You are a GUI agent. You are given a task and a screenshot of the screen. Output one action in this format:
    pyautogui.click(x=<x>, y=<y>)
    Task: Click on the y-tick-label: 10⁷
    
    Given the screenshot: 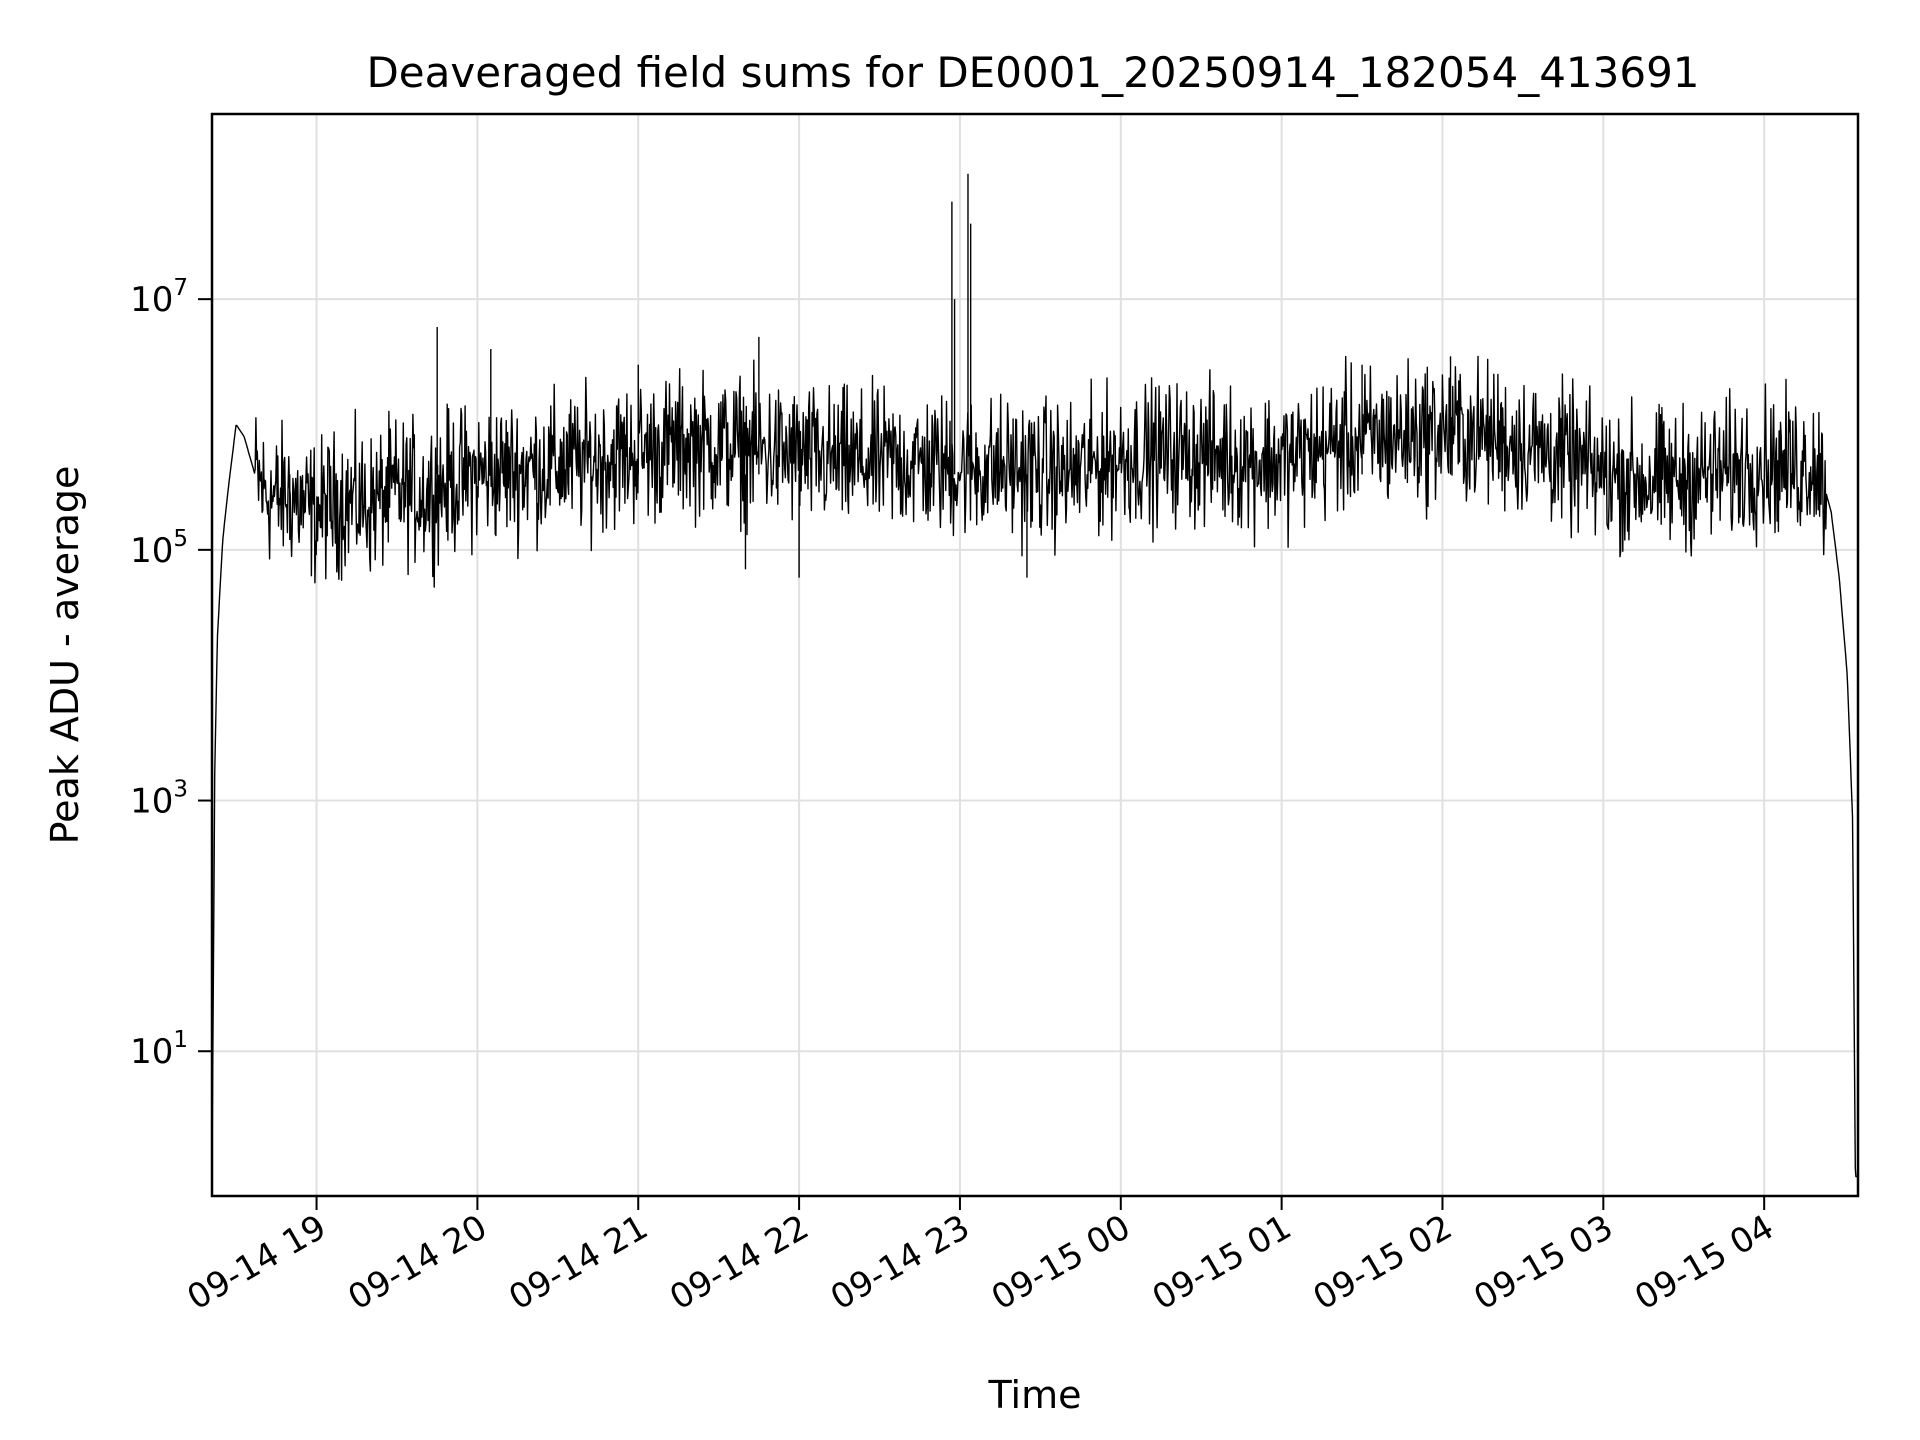 What is the action you would take?
    pyautogui.click(x=159, y=297)
    